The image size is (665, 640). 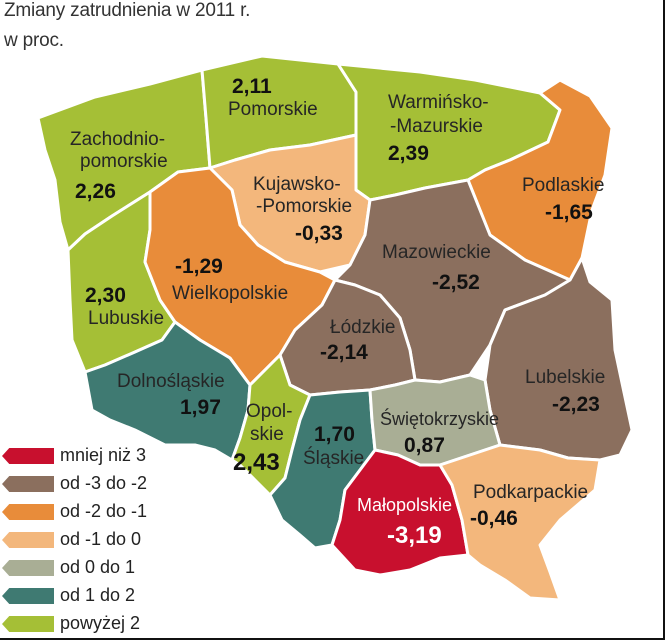 I want to click on legend-item: od 1 do 2, so click(x=102, y=596).